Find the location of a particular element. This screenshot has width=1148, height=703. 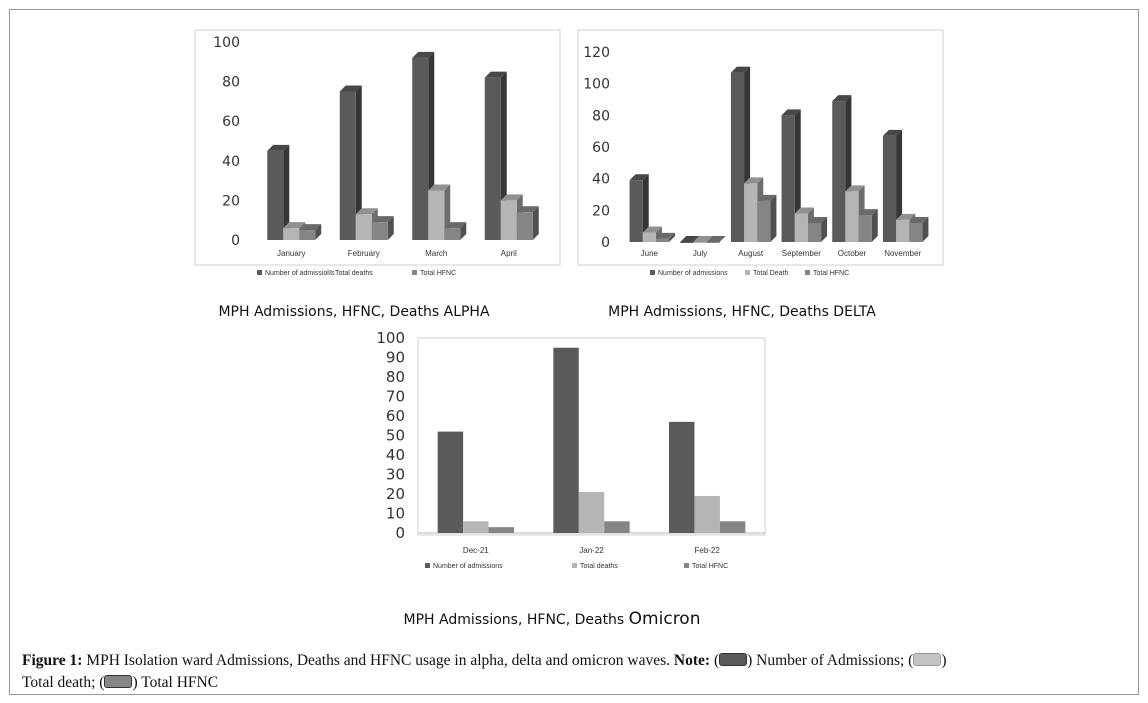

omicron-title-main: MPH Admissions, HFNC, Deaths is located at coordinates (514, 620).